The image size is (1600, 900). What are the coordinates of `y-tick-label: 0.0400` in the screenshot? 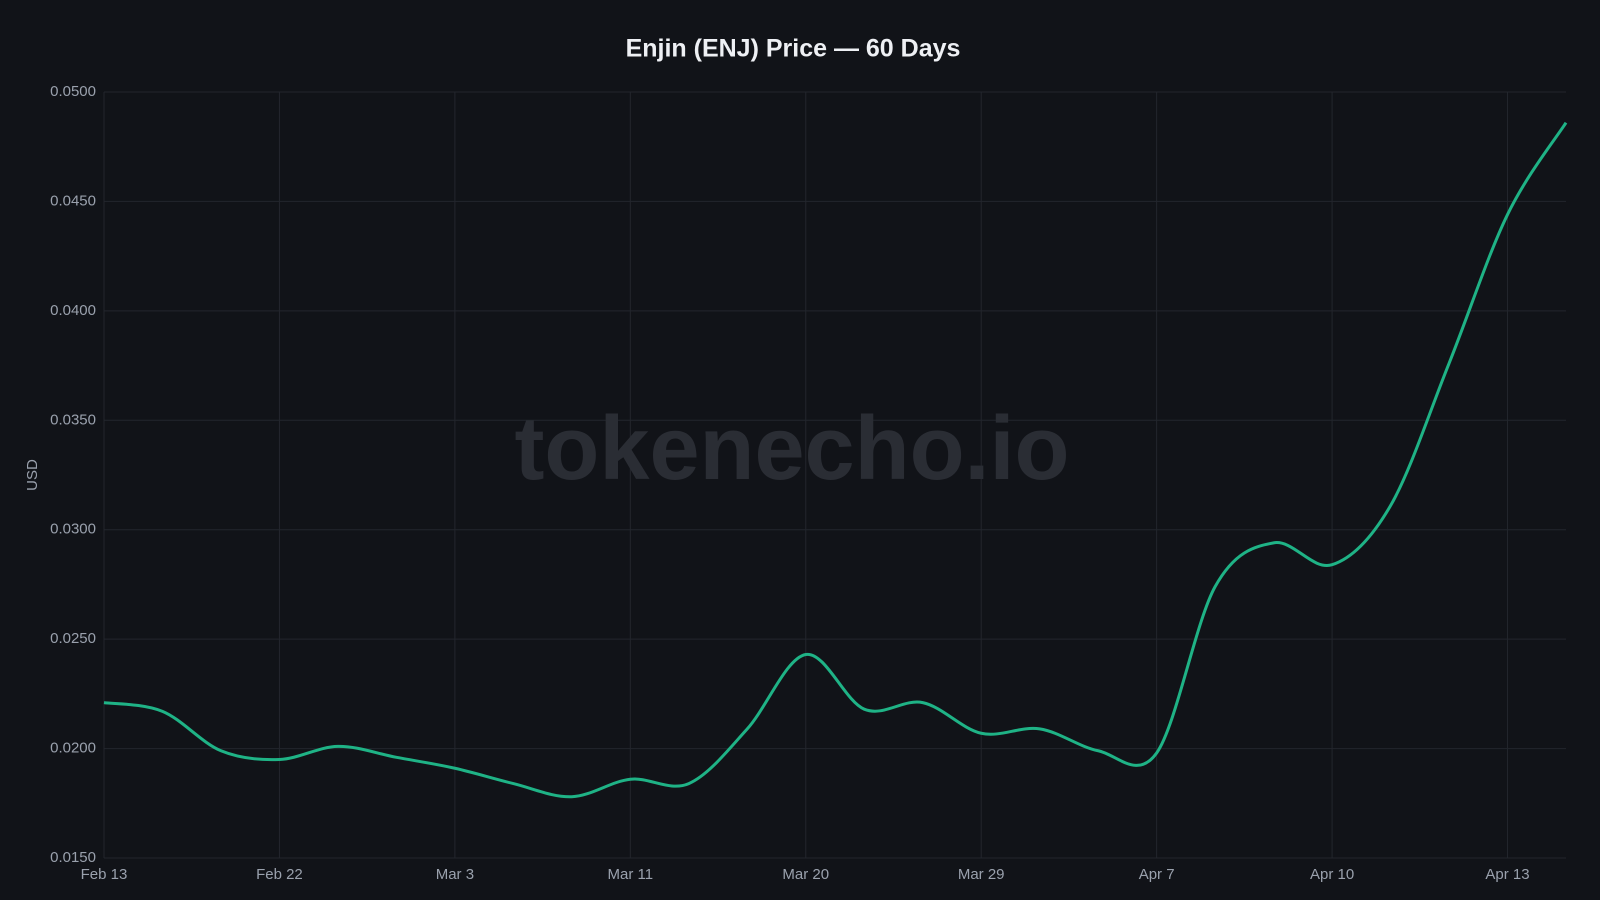 It's located at (73, 310).